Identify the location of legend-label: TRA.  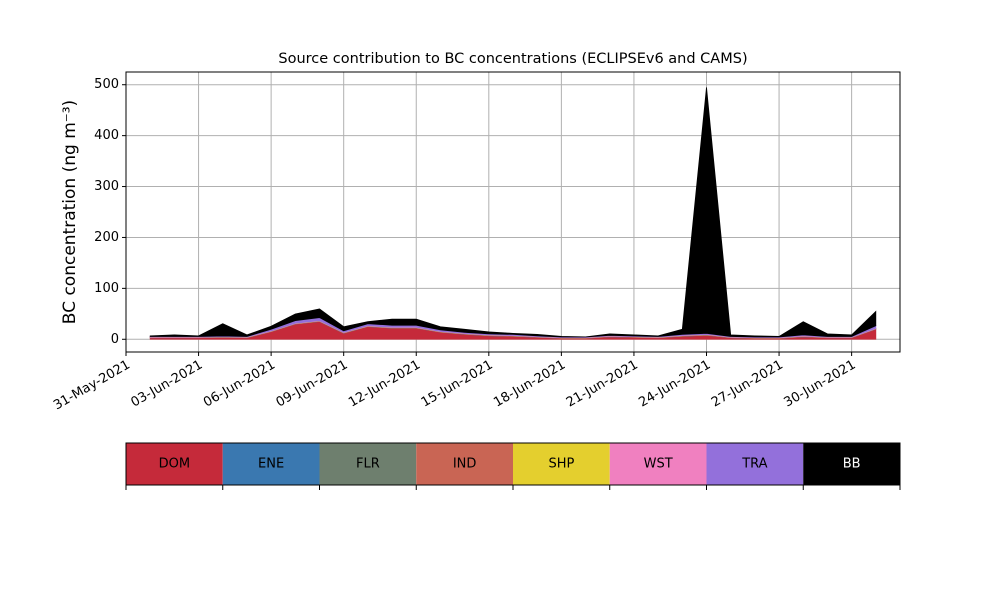
(754, 464).